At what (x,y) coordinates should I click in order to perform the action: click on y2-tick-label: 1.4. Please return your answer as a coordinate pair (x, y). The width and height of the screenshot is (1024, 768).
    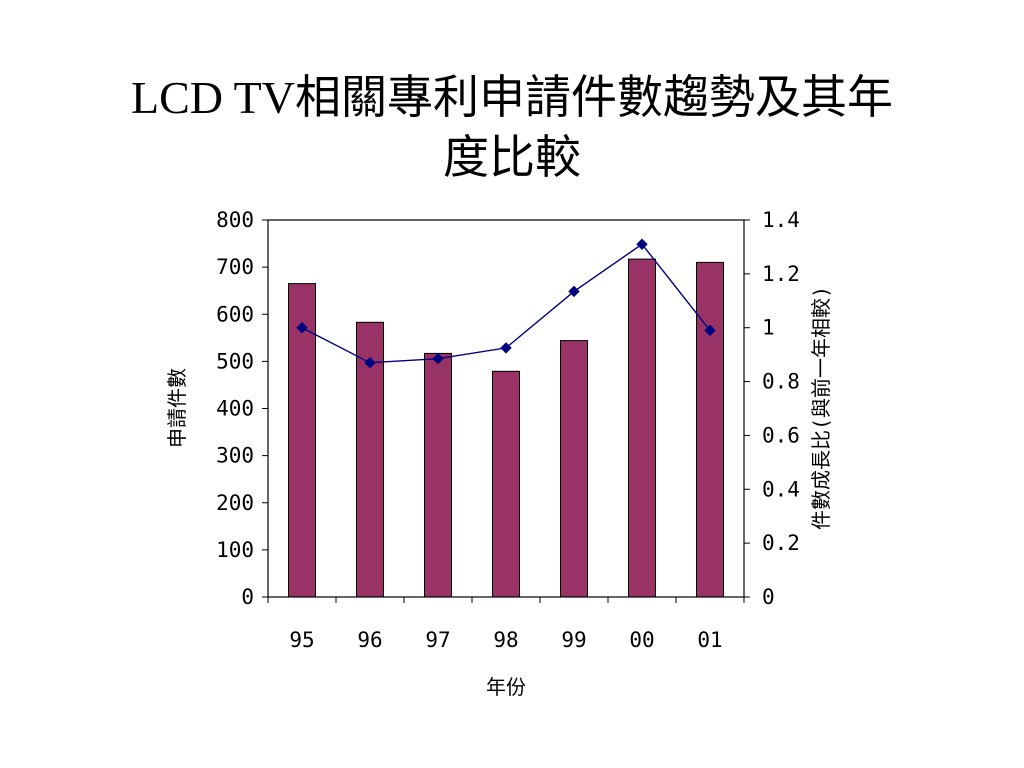
    Looking at the image, I should click on (781, 220).